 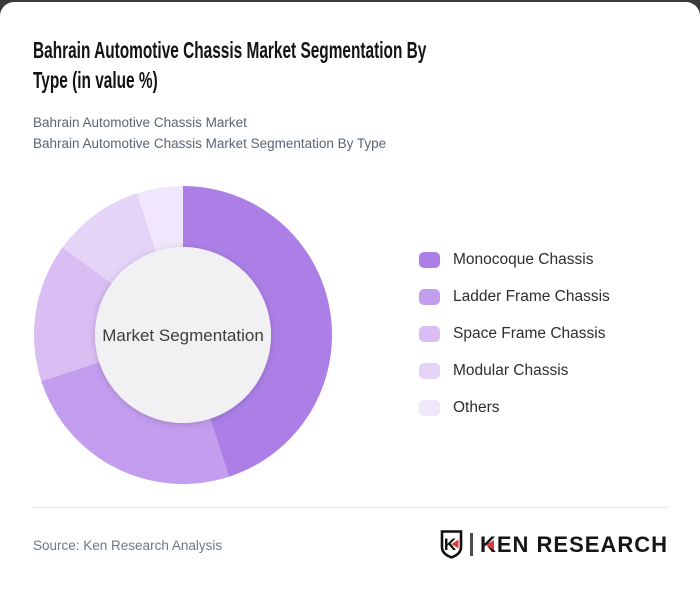 I want to click on legend-item: Modular Chassis, so click(x=514, y=370).